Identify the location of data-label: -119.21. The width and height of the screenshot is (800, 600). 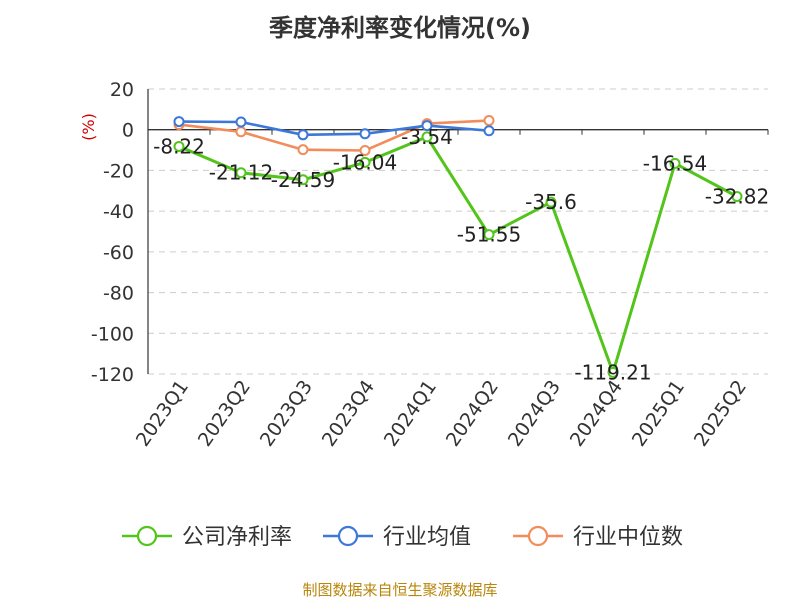
(612, 372).